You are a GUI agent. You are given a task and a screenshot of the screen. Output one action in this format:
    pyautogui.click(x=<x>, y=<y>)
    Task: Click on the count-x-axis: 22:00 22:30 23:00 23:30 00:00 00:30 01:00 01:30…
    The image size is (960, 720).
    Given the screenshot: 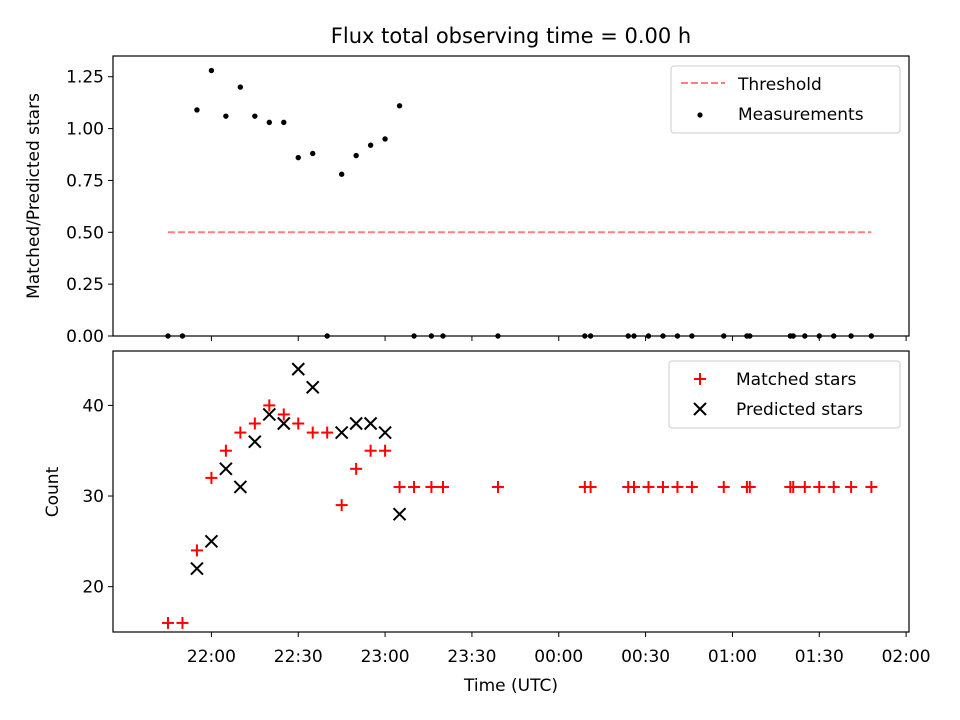 What is the action you would take?
    pyautogui.click(x=559, y=649)
    